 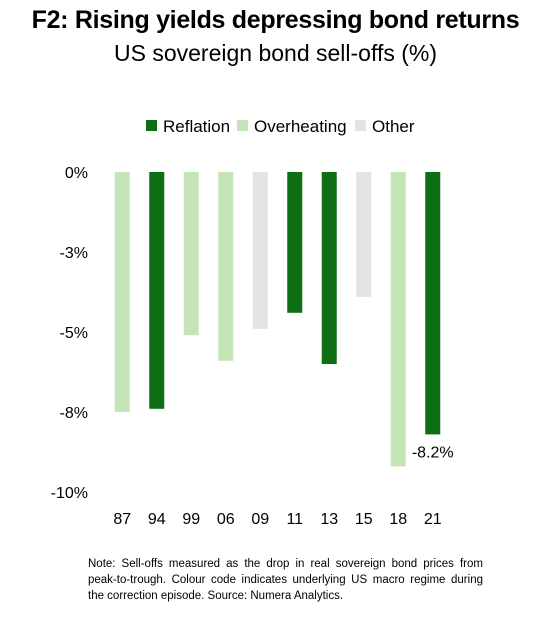 I want to click on y-tick-label: -5%, so click(x=74, y=333).